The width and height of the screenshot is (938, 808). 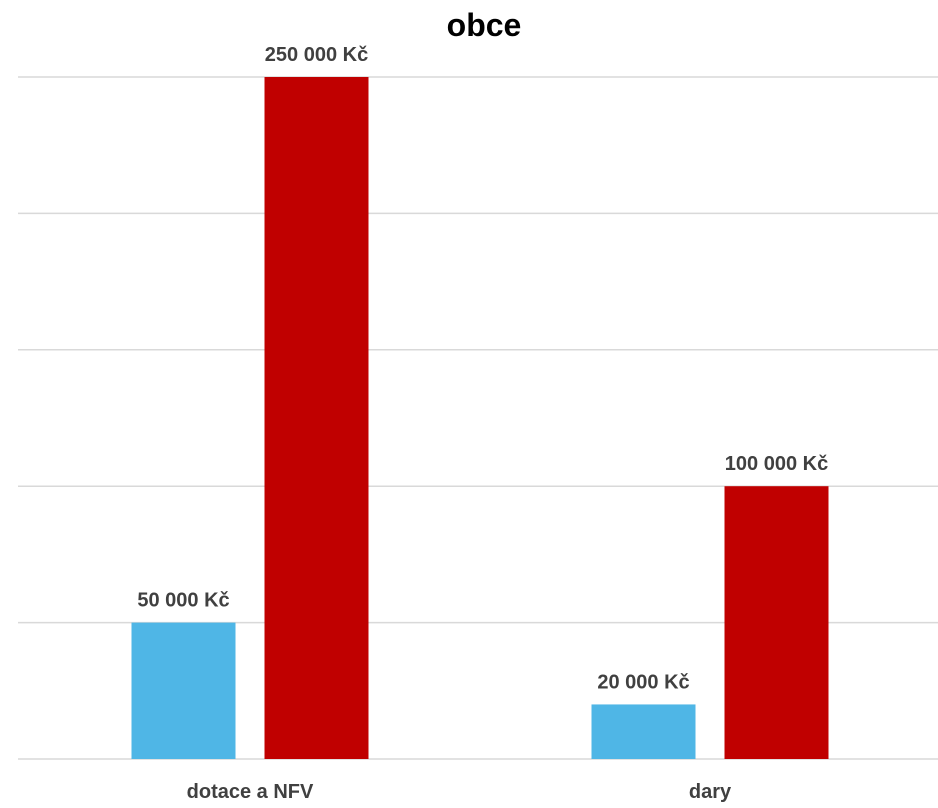 I want to click on data-label: 100 000 Kč, so click(x=776, y=464).